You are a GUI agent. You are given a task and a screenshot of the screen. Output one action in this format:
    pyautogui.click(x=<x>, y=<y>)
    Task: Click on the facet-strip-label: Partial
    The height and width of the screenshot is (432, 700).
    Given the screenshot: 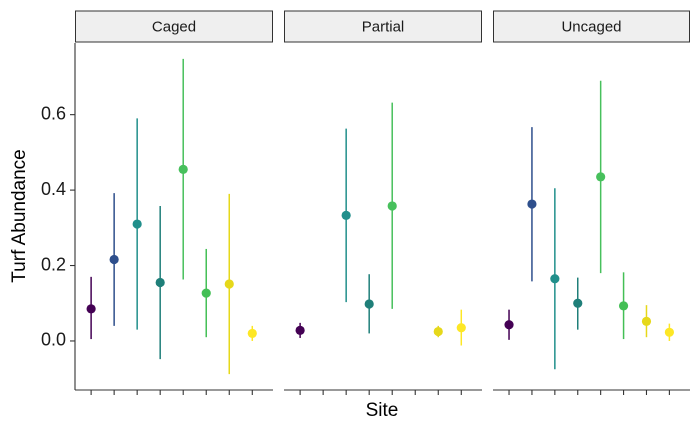 What is the action you would take?
    pyautogui.click(x=383, y=26)
    